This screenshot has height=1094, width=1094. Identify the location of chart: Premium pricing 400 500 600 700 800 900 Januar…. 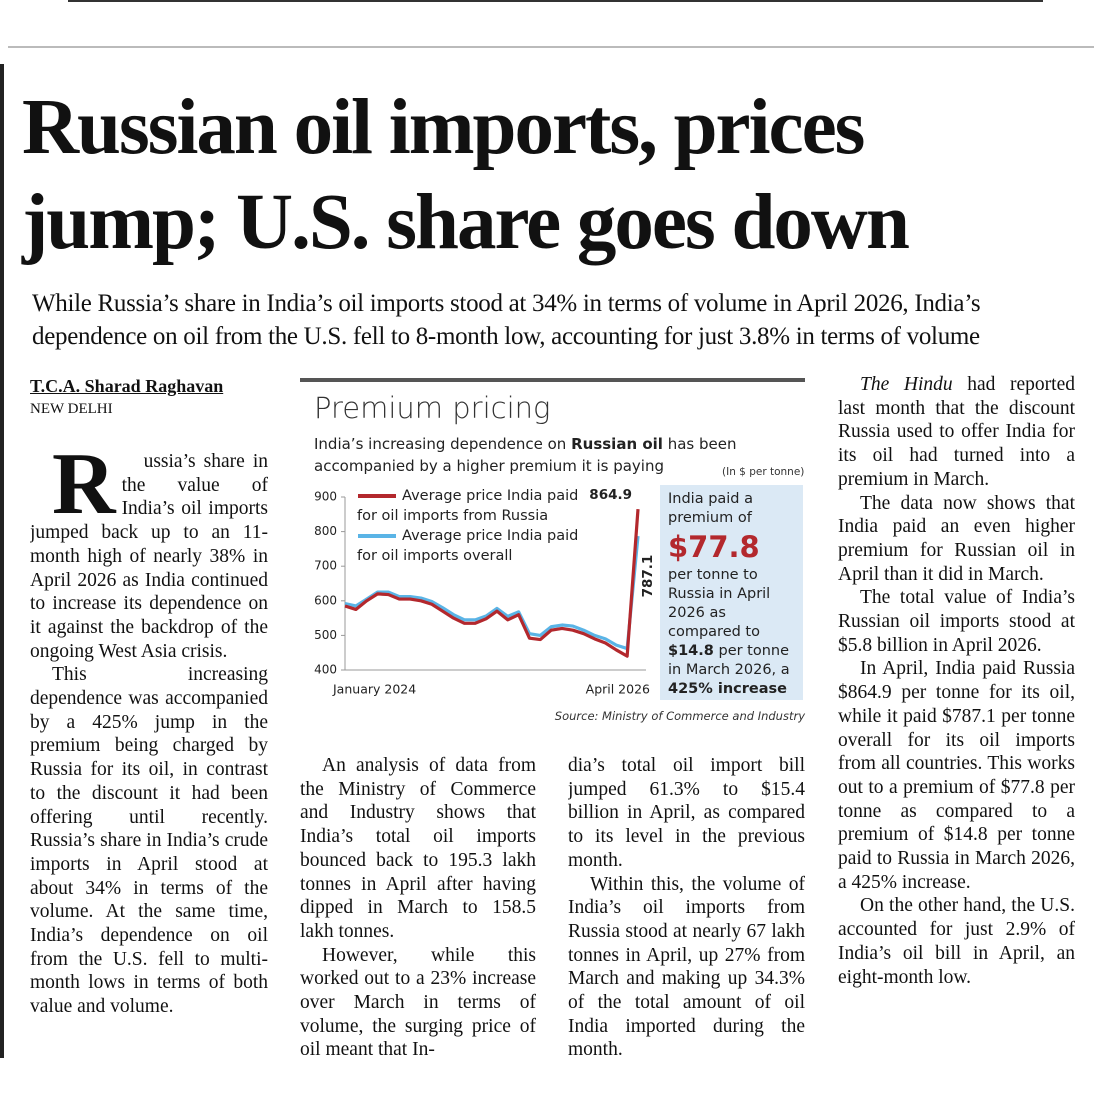
(552, 539).